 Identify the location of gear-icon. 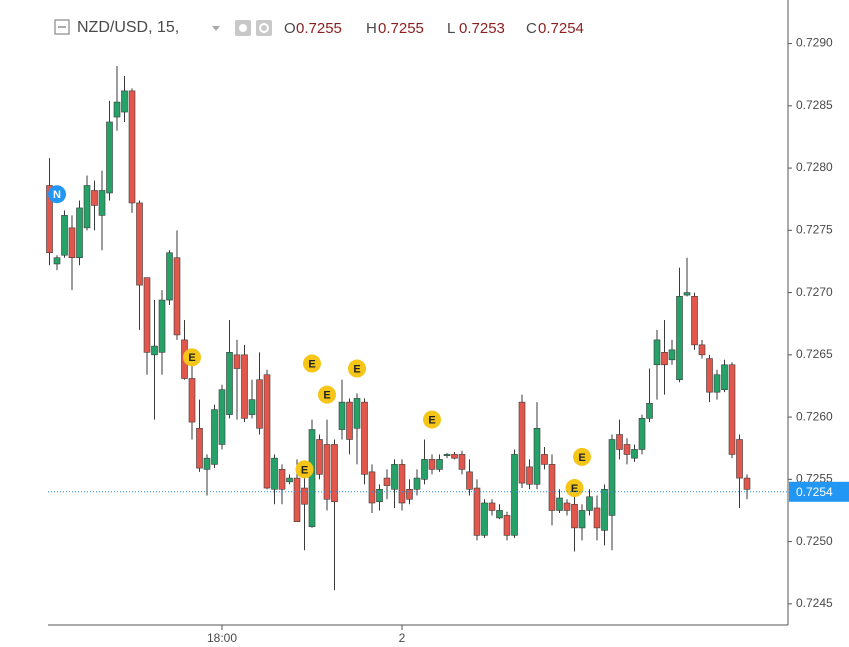
(264, 28).